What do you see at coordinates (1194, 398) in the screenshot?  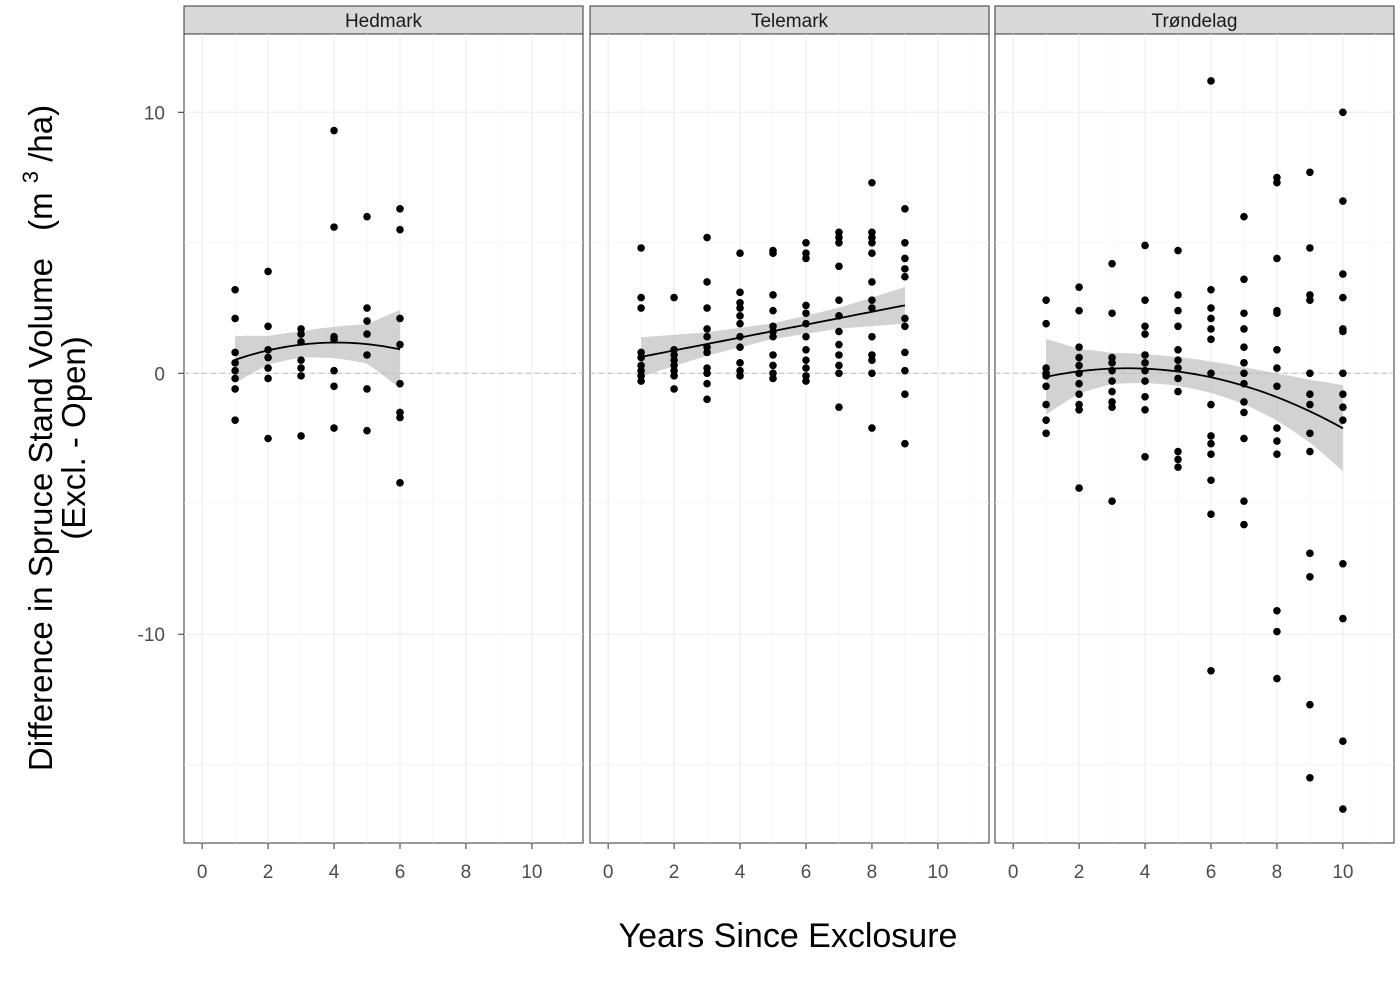 I see `trend-line` at bounding box center [1194, 398].